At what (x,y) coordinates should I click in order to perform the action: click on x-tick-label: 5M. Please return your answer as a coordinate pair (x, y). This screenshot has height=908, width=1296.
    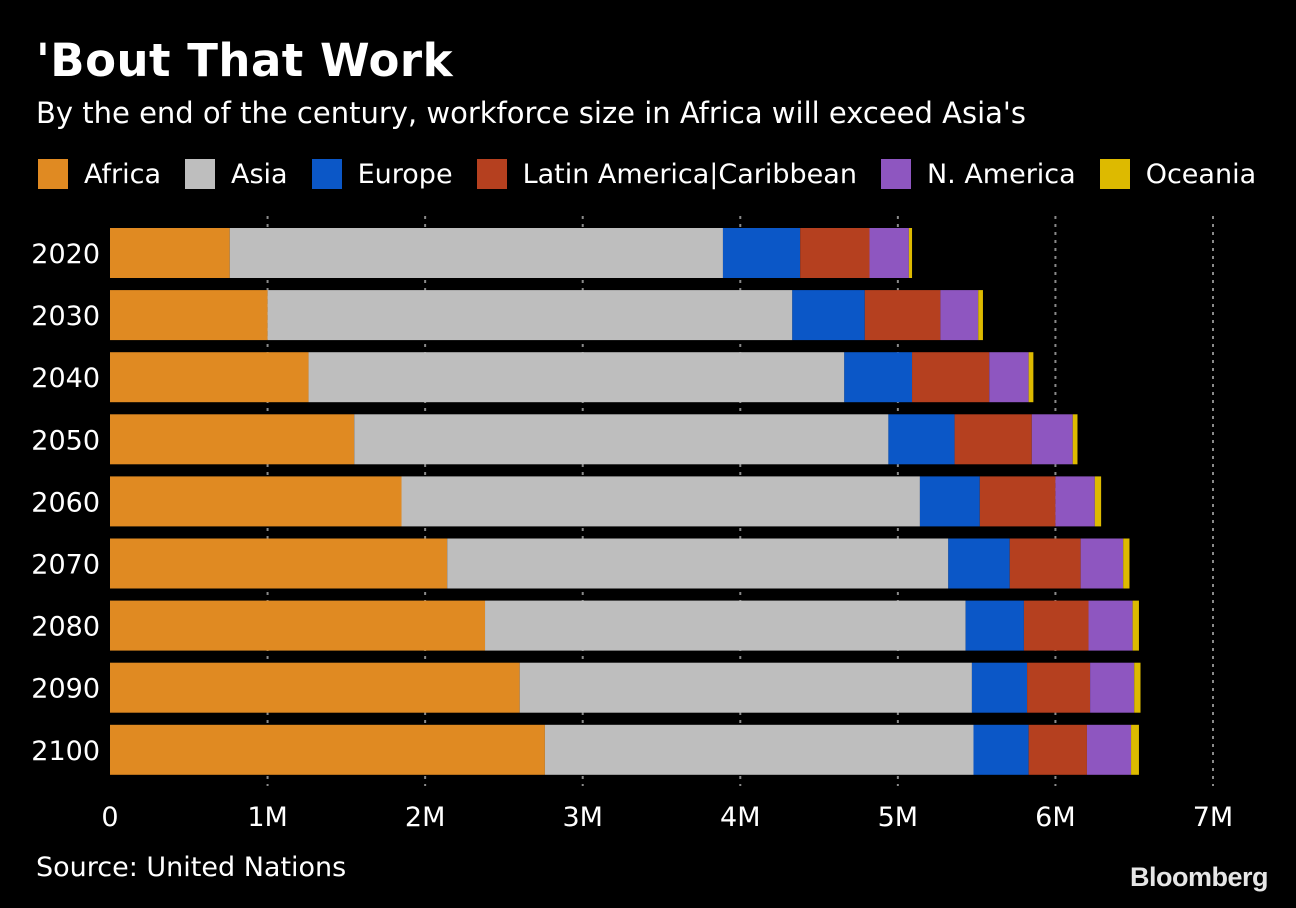
    Looking at the image, I should click on (898, 817).